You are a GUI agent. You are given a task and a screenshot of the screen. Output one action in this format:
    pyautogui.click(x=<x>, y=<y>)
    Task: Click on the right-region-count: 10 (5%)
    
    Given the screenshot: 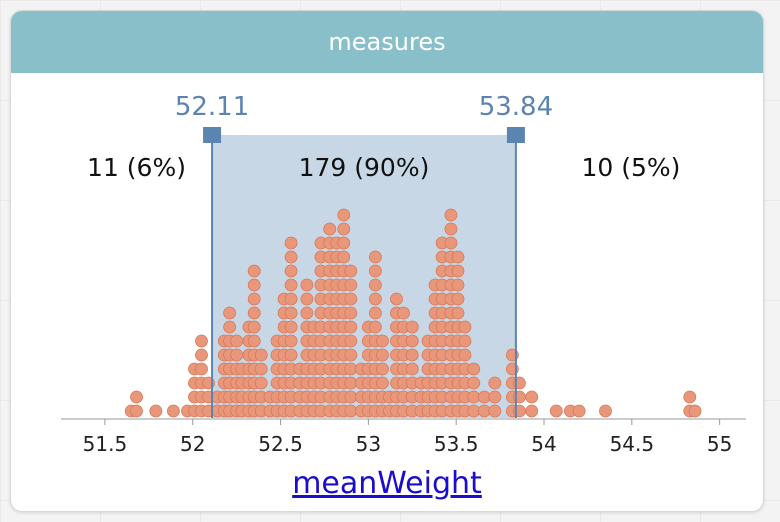 What is the action you would take?
    pyautogui.click(x=630, y=167)
    